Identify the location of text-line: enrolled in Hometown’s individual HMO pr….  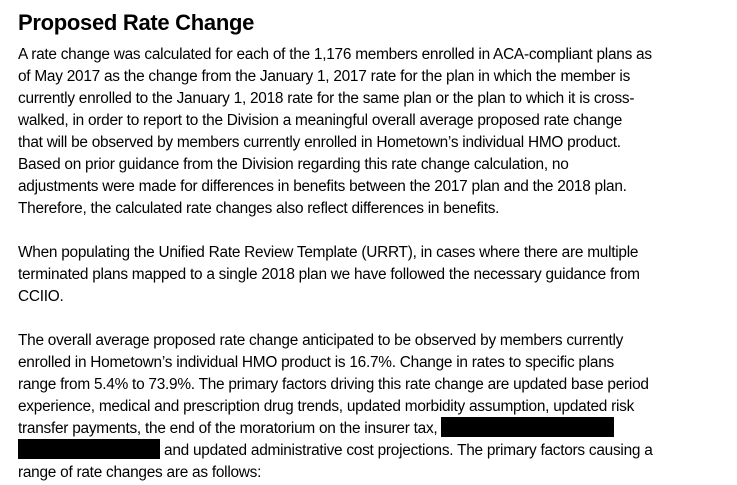
(377, 363).